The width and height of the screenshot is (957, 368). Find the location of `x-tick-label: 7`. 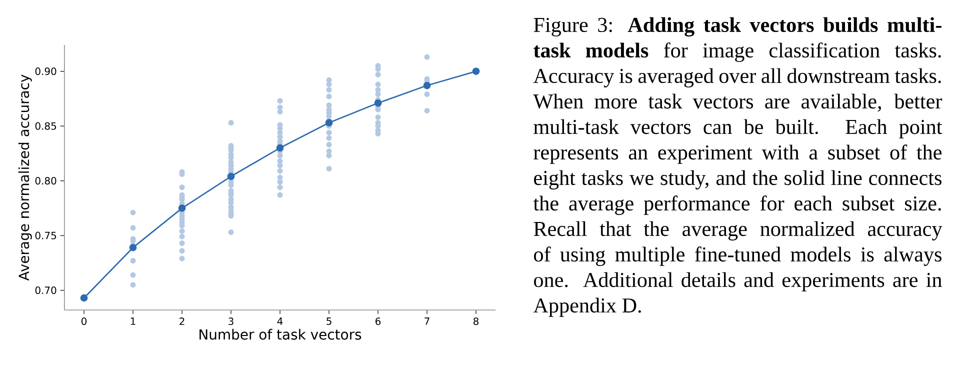

x-tick-label: 7 is located at coordinates (427, 321).